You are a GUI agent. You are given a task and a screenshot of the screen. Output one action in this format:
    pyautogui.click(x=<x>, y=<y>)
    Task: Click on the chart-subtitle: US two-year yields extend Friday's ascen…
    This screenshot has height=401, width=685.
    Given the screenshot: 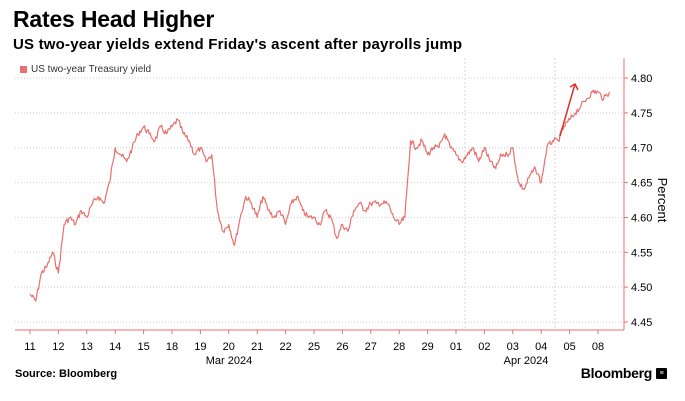 What is the action you would take?
    pyautogui.click(x=238, y=44)
    